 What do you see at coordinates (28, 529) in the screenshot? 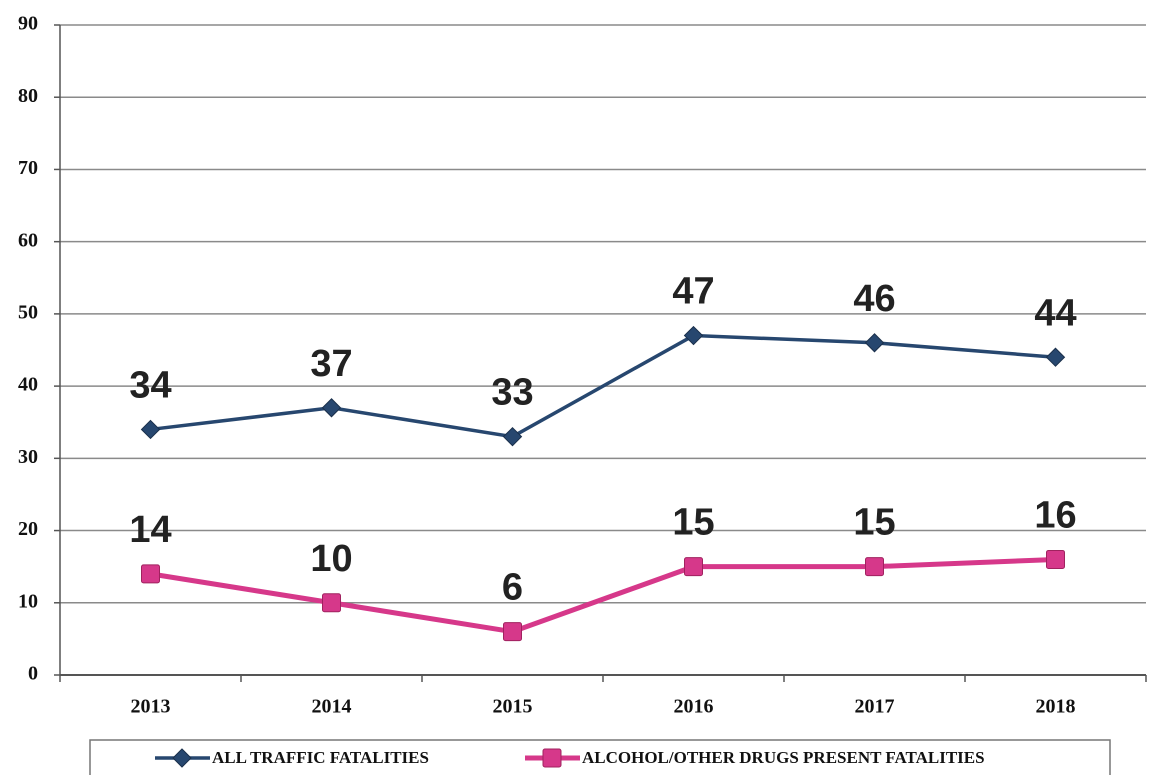
I see `y-tick-label: 20` at bounding box center [28, 529].